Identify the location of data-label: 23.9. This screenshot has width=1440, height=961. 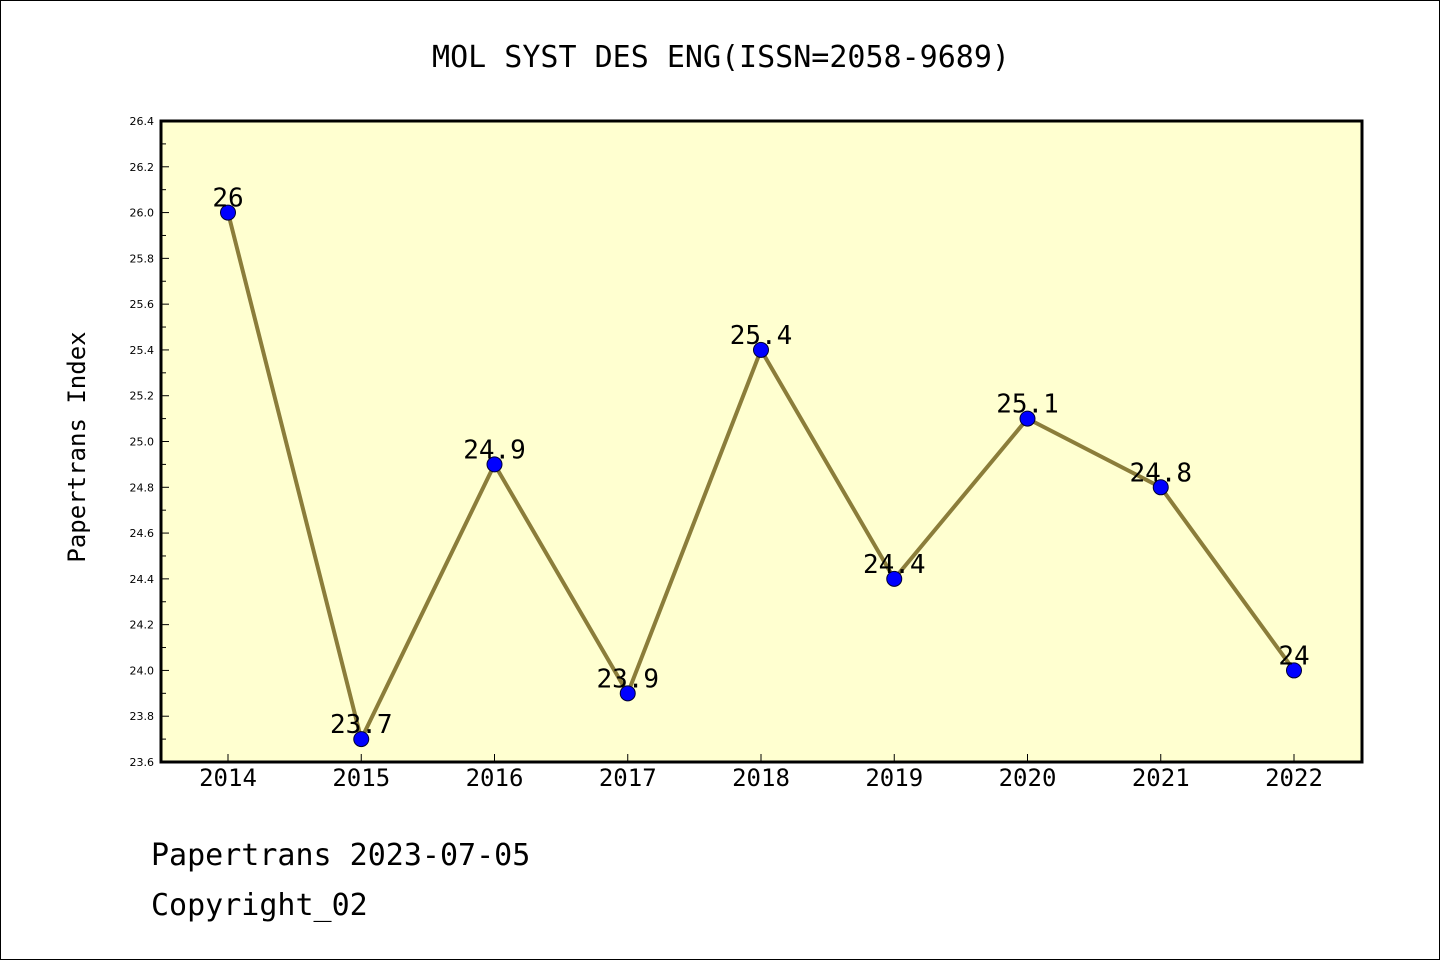
(627, 679).